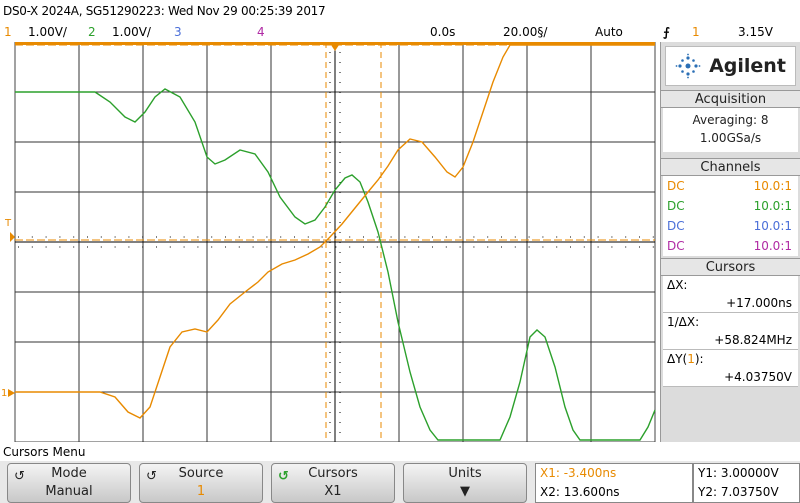 The width and height of the screenshot is (800, 503). Describe the element at coordinates (525, 32) in the screenshot. I see `time-scale: 20.00§/` at that location.